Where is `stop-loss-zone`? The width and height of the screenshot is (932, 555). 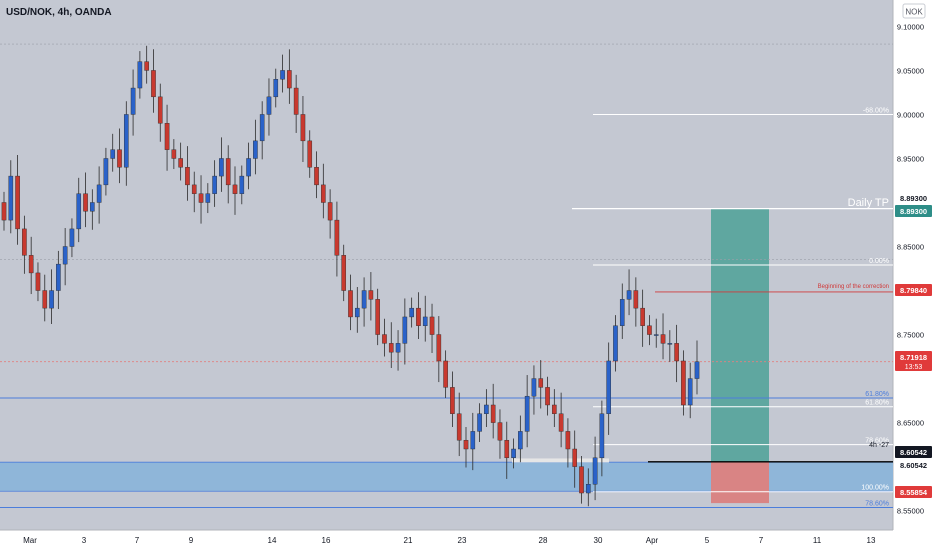 stop-loss-zone is located at coordinates (740, 482).